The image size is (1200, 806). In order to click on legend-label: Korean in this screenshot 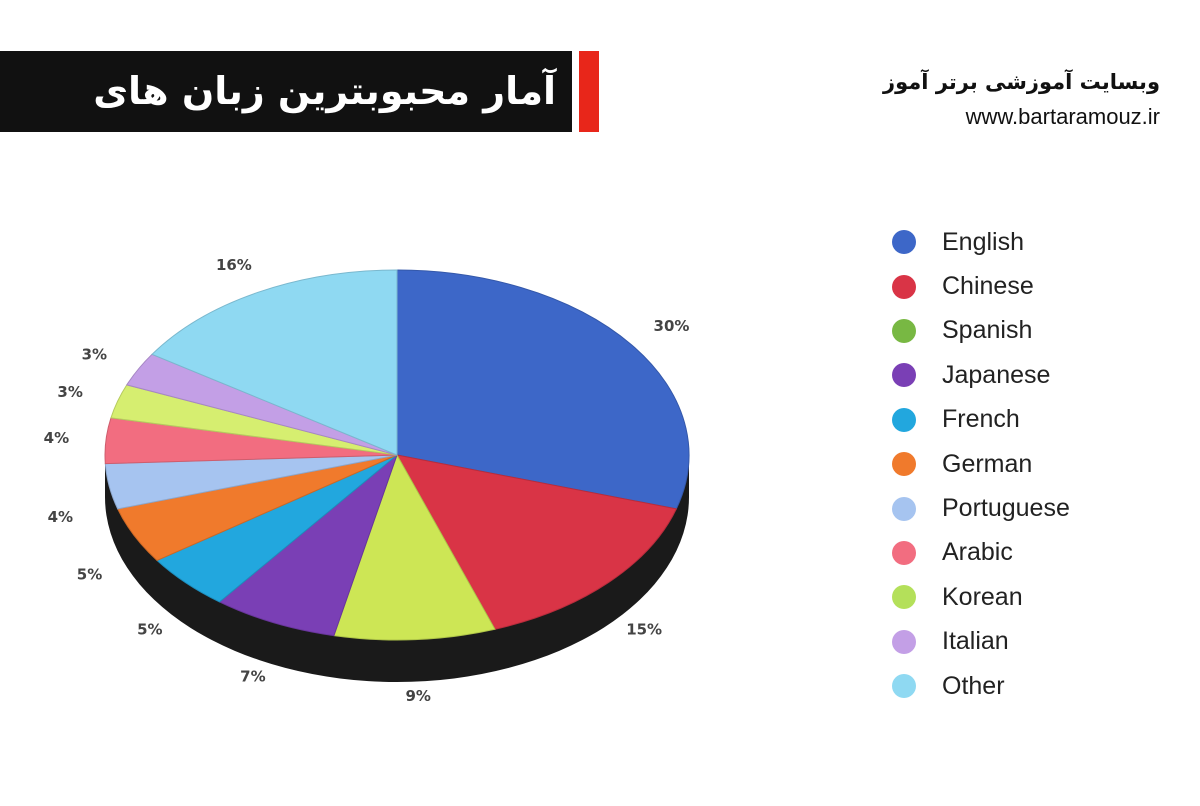, I will do `click(982, 596)`.